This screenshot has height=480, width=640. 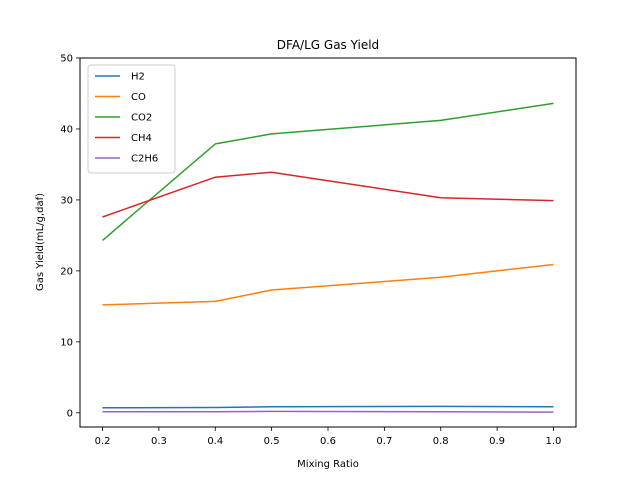 I want to click on legend-label: H2, so click(x=138, y=77).